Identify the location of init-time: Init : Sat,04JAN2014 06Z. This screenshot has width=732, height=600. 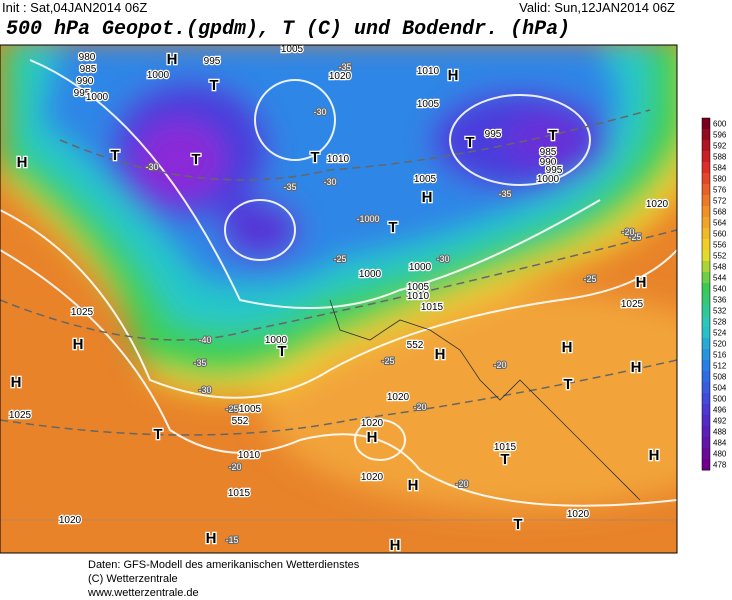
(74, 7).